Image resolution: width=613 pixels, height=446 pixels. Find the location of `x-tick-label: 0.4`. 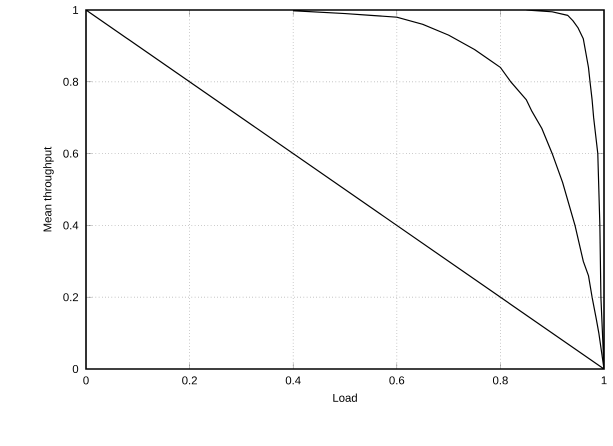

x-tick-label: 0.4 is located at coordinates (293, 380).